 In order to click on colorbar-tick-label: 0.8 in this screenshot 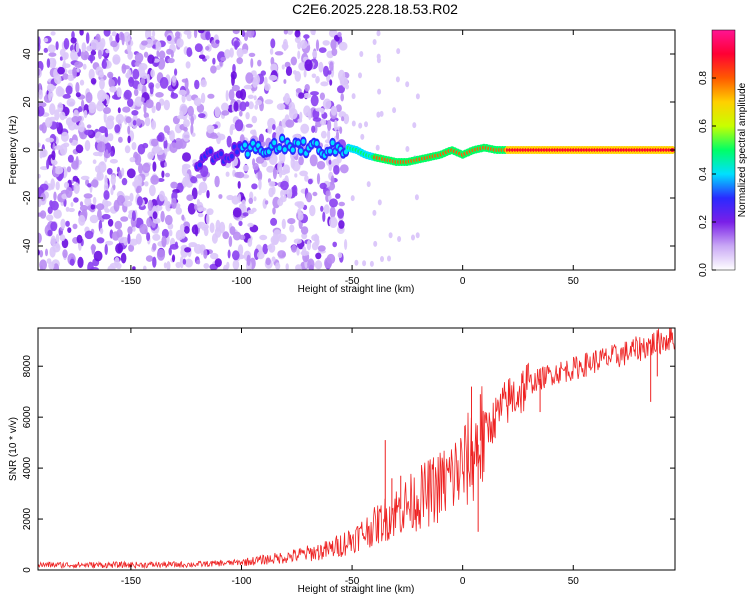, I will do `click(703, 78)`.